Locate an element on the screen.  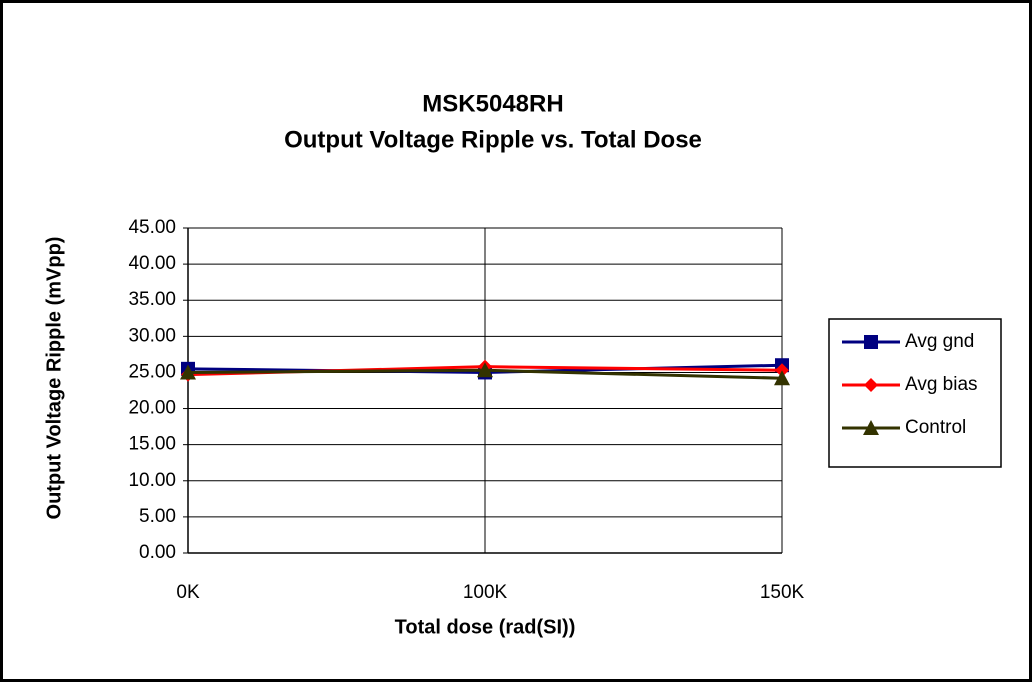
x-tick-label: 150K is located at coordinates (782, 592).